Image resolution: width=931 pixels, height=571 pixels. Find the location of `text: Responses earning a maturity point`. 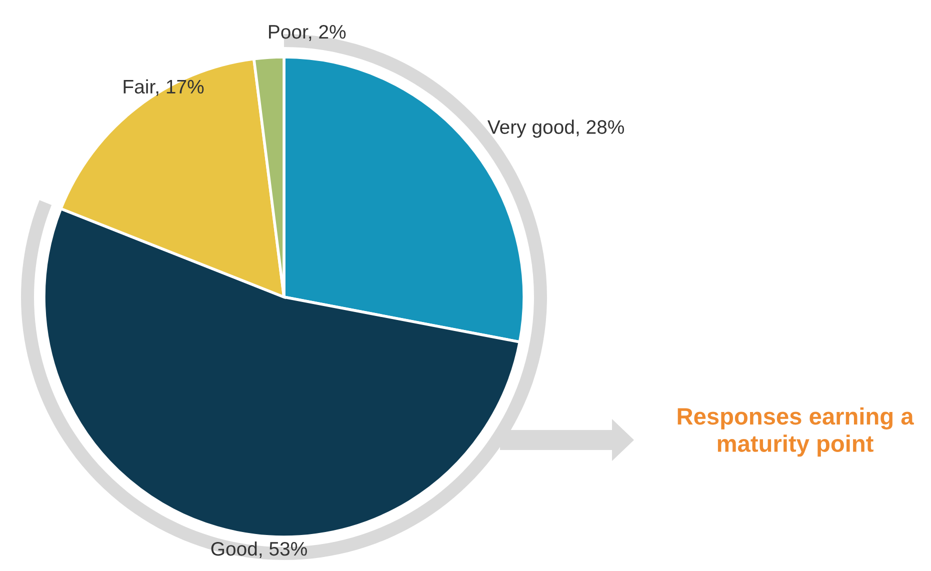

text: Responses earning a maturity point is located at coordinates (796, 432).